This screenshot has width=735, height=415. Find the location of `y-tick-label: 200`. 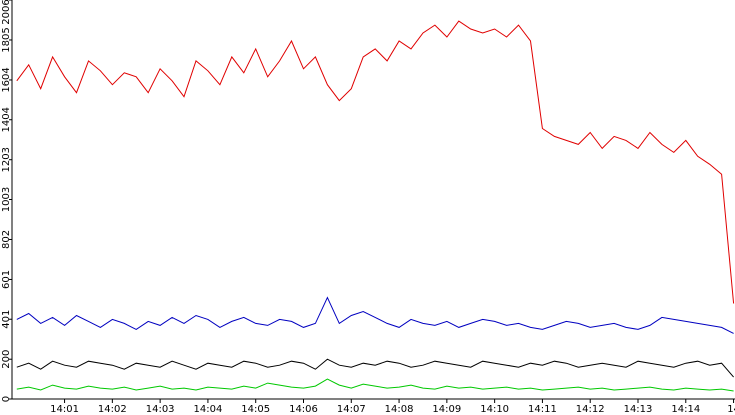

y-tick-label: 200 is located at coordinates (6, 359).